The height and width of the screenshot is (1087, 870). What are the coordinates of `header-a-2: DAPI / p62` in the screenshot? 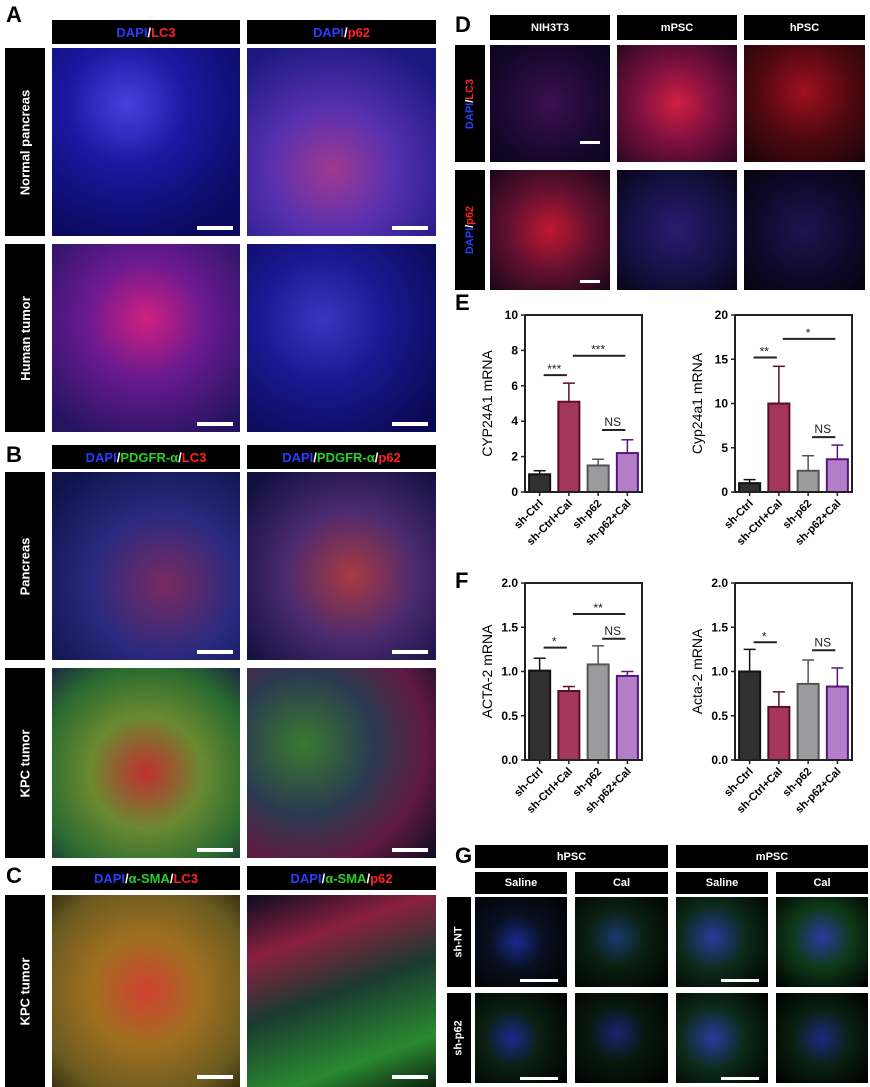 It's located at (341, 32).